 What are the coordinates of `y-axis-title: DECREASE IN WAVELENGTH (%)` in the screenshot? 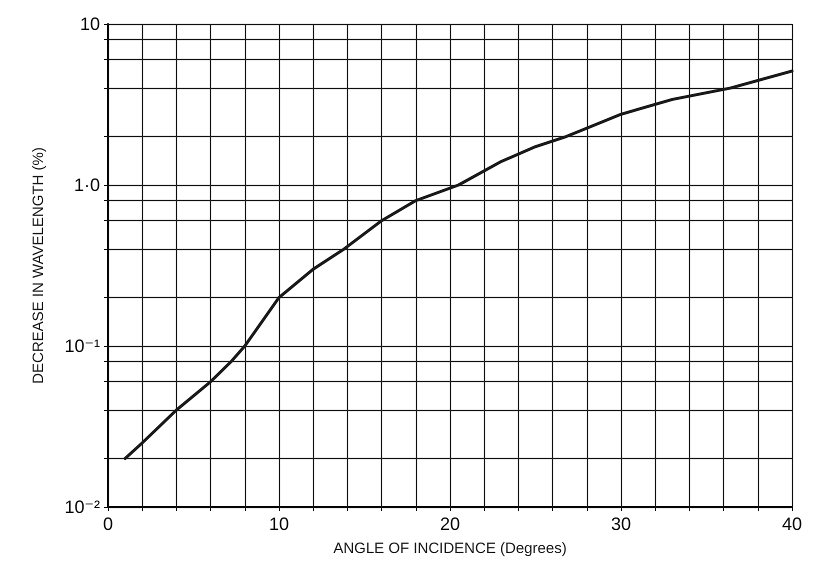 It's located at (38, 265).